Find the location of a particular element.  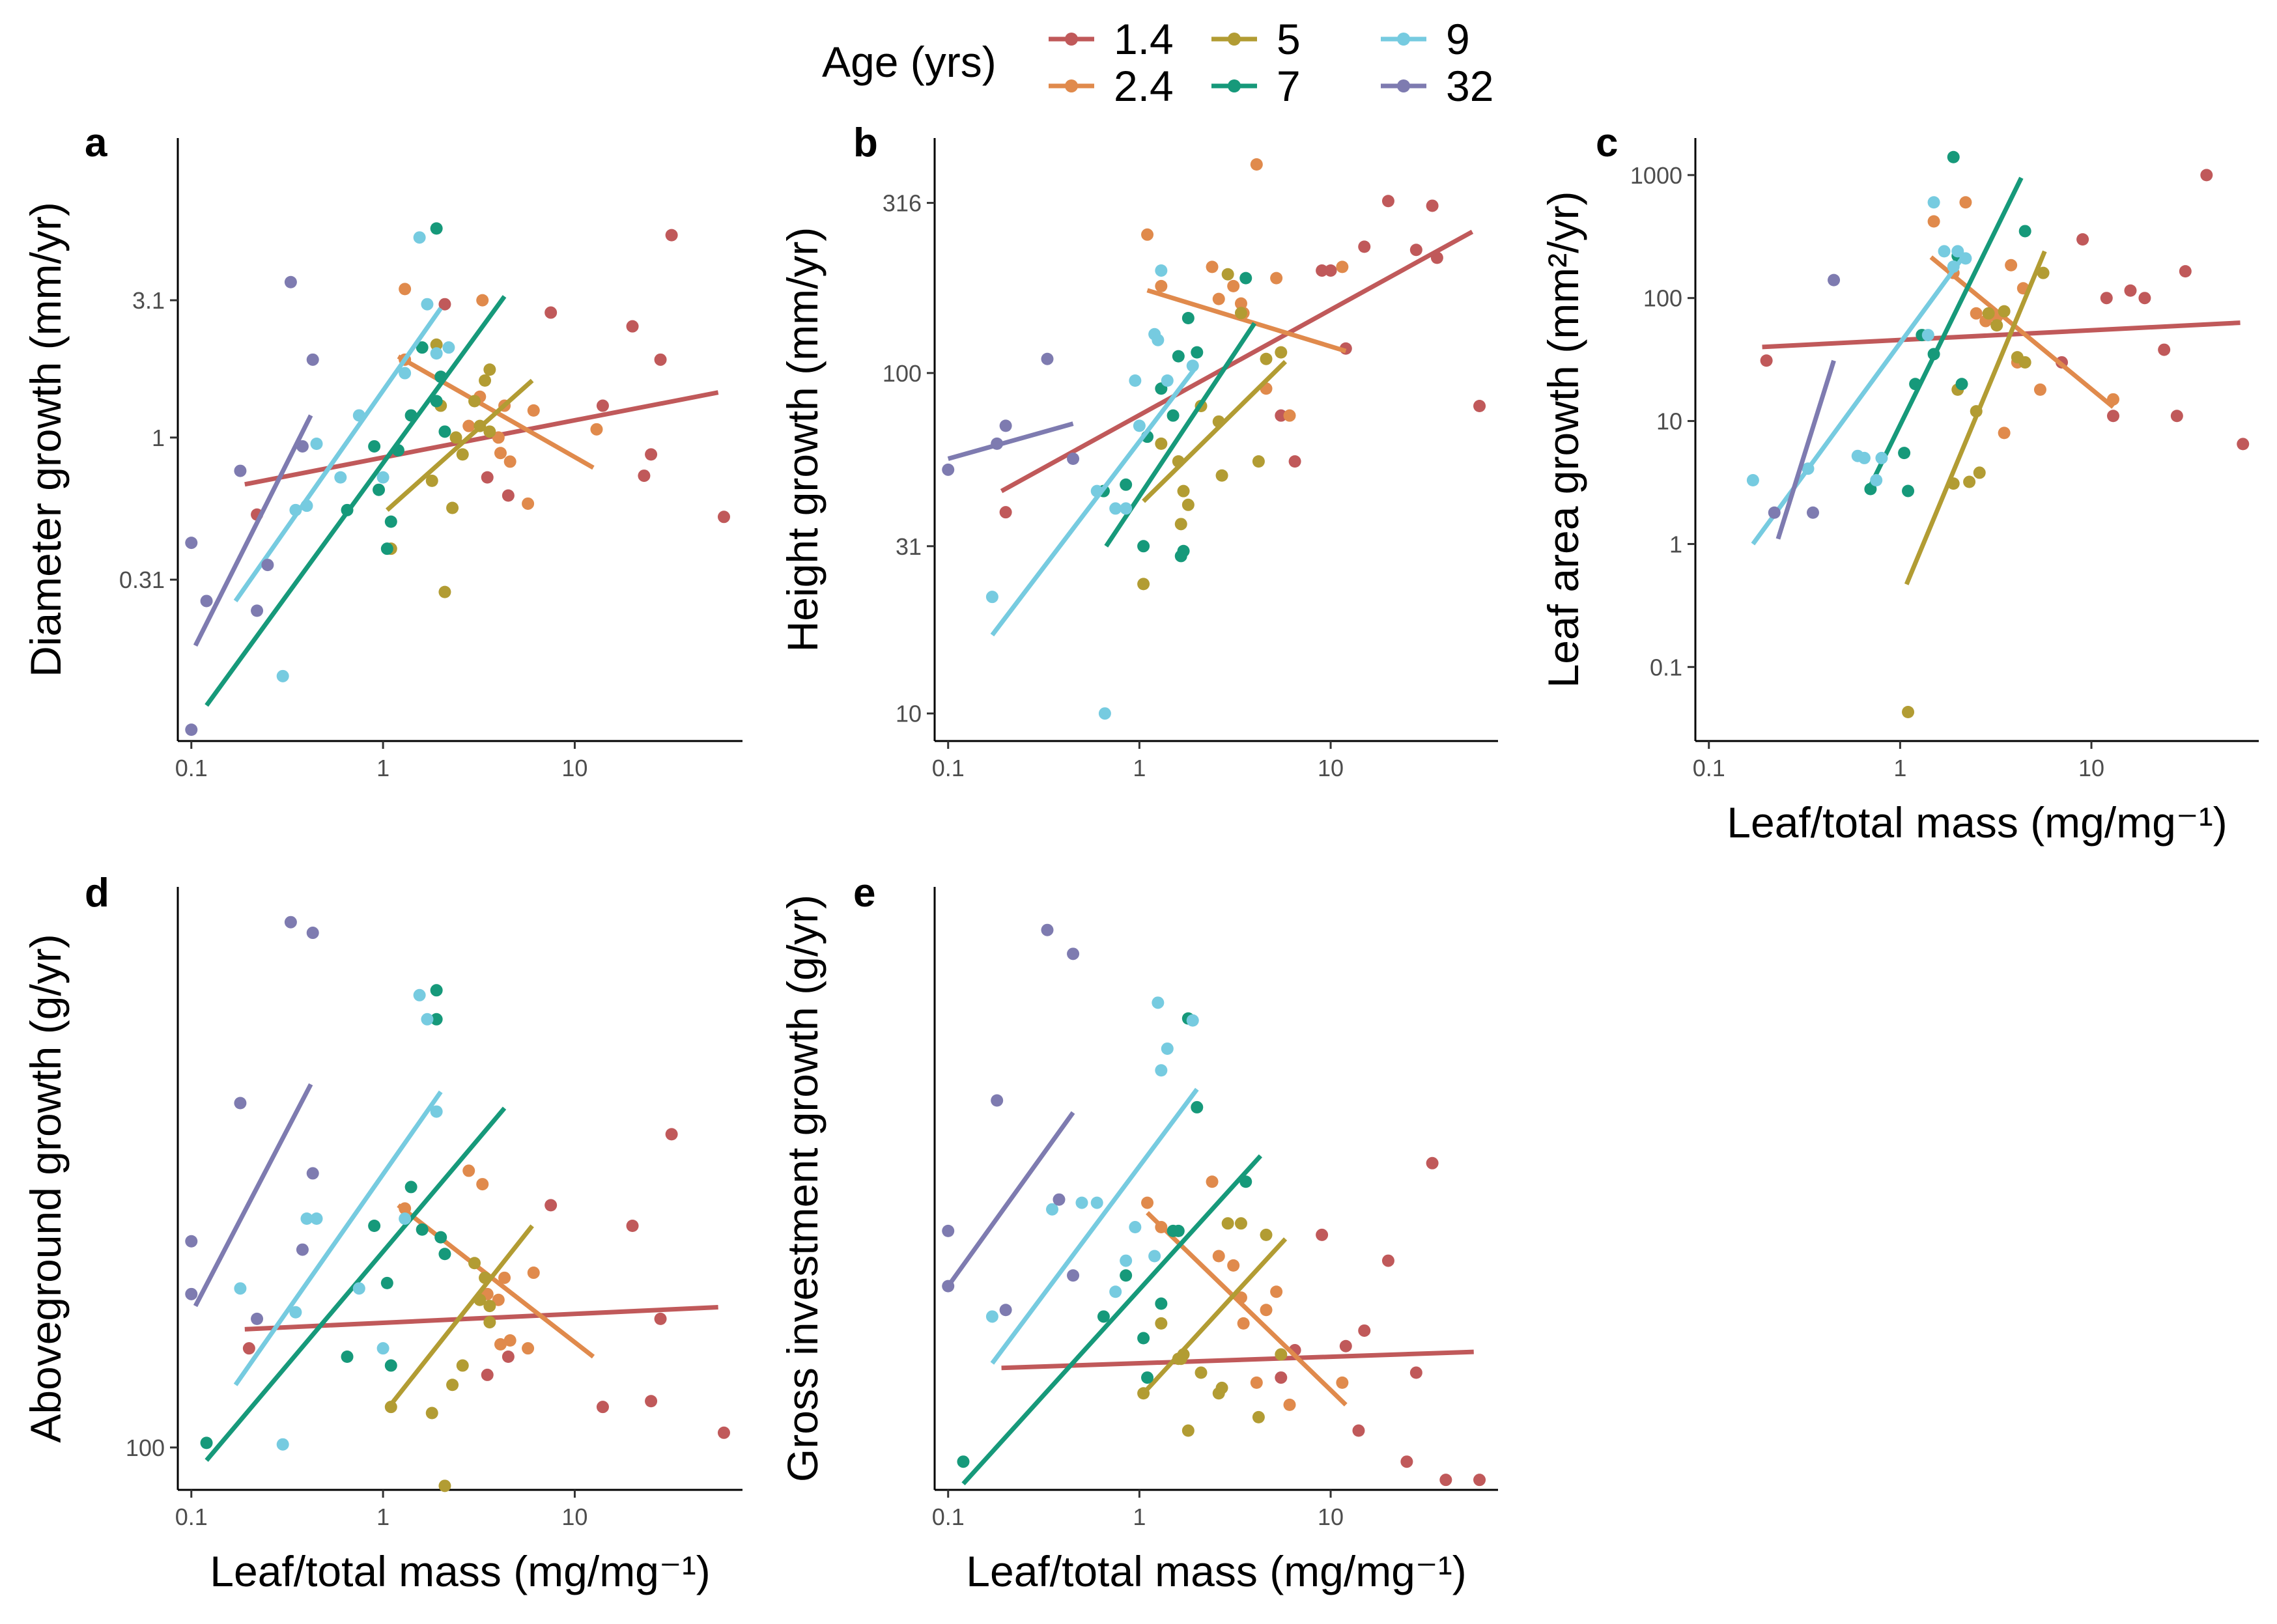

panel-label-d: d is located at coordinates (97, 894).